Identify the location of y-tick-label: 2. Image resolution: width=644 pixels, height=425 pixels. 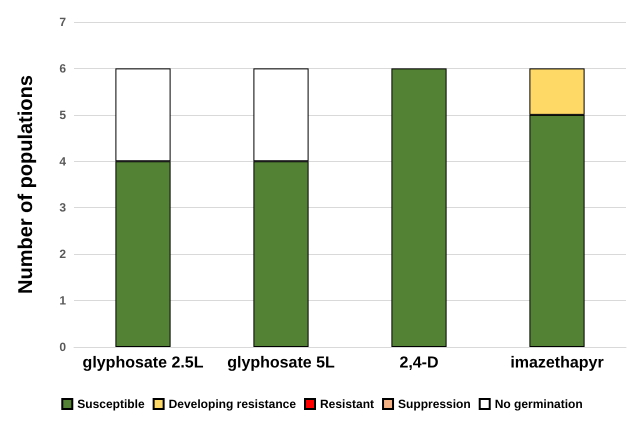
(62, 254).